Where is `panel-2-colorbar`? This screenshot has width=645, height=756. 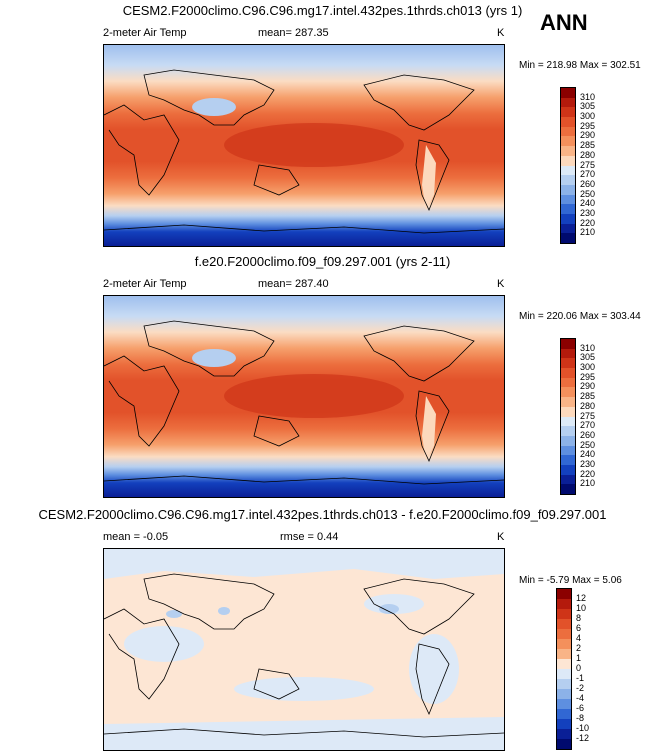
panel-2-colorbar is located at coordinates (568, 416).